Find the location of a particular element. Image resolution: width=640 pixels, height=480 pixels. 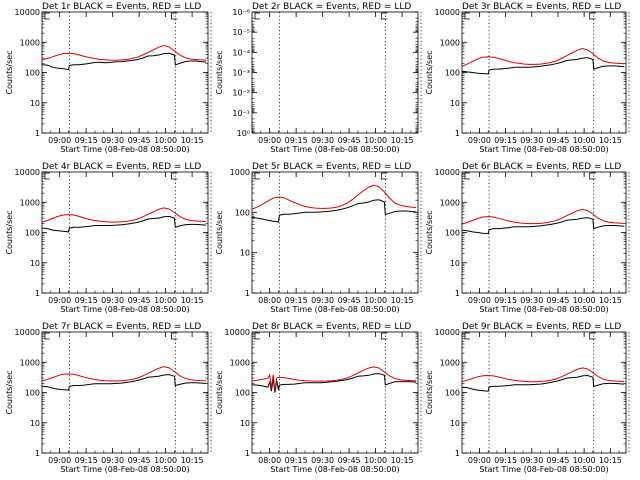

panel-title: Det 8r BLACK = Events, RED = LLD is located at coordinates (331, 327).